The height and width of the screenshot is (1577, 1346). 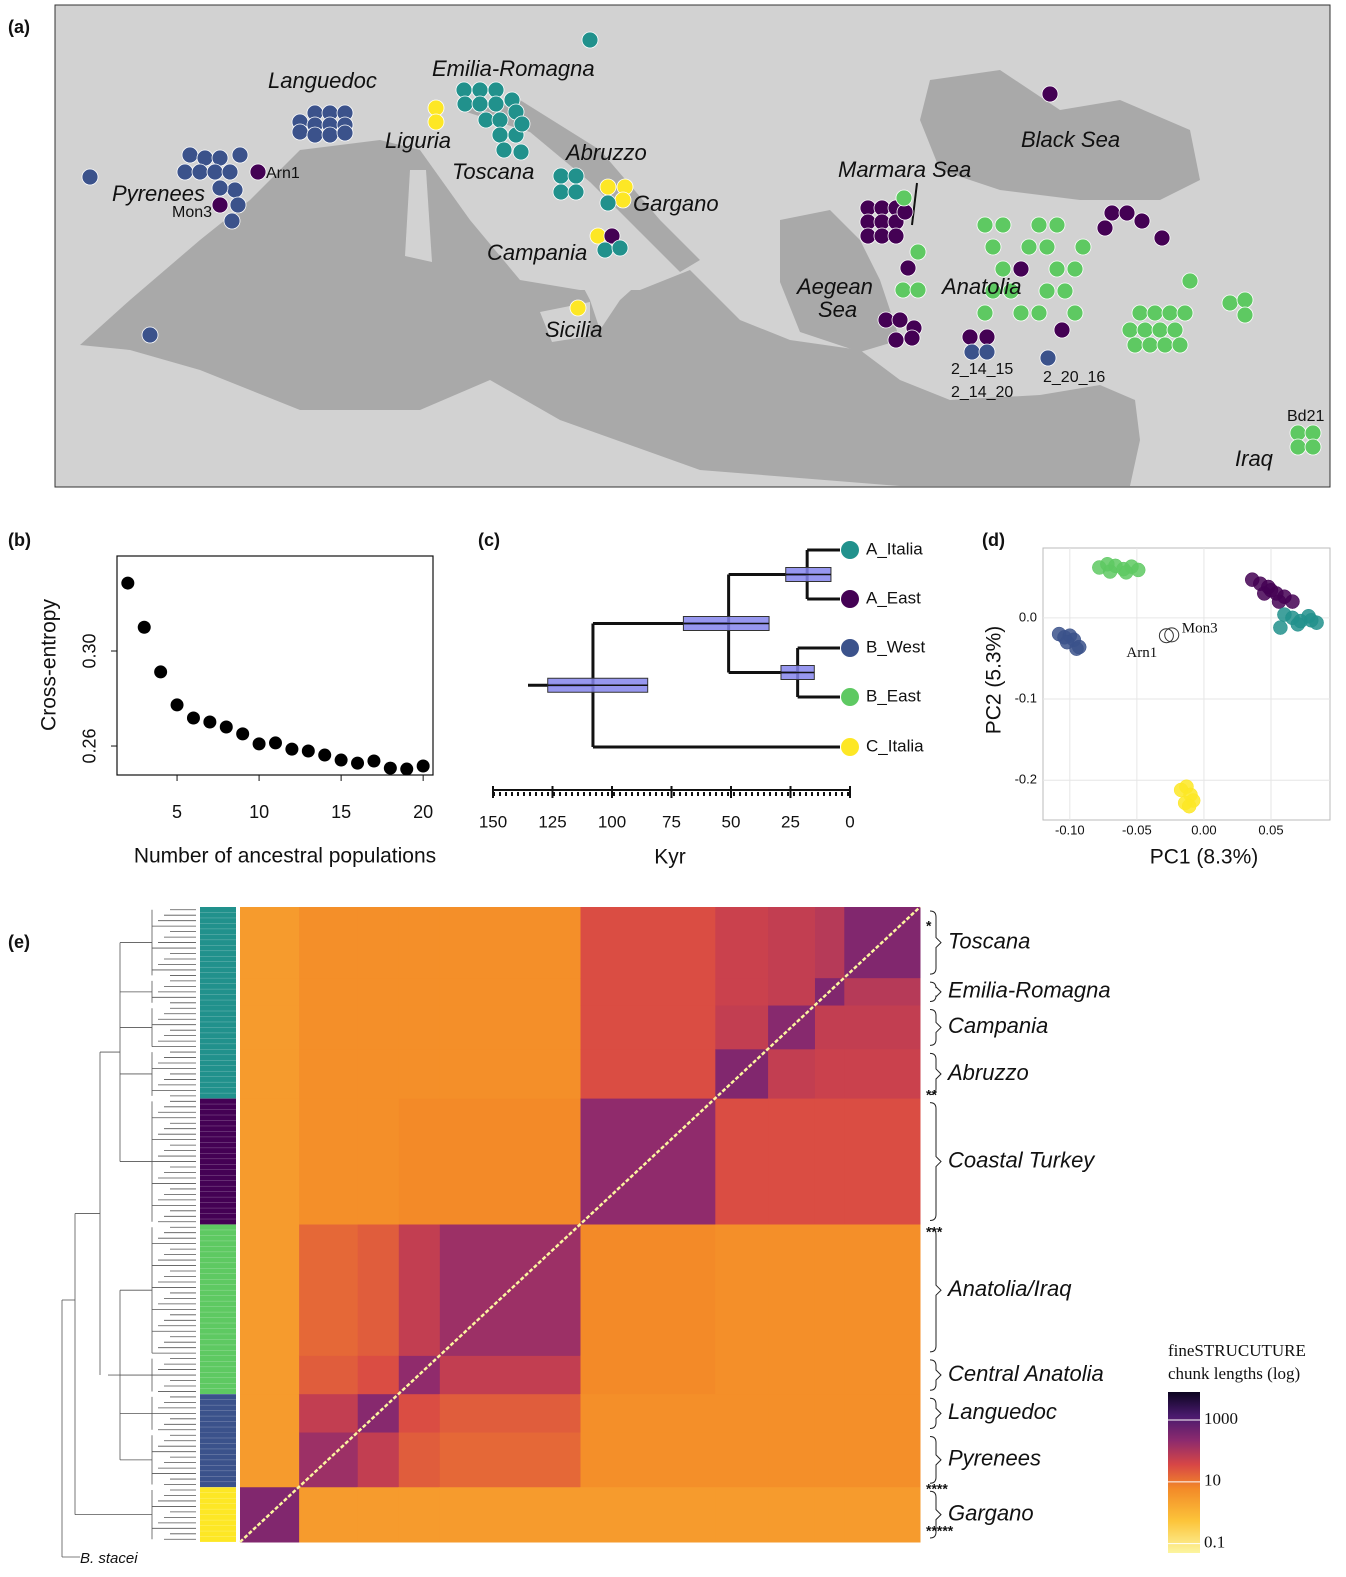 What do you see at coordinates (850, 648) in the screenshot?
I see `leaf-marker` at bounding box center [850, 648].